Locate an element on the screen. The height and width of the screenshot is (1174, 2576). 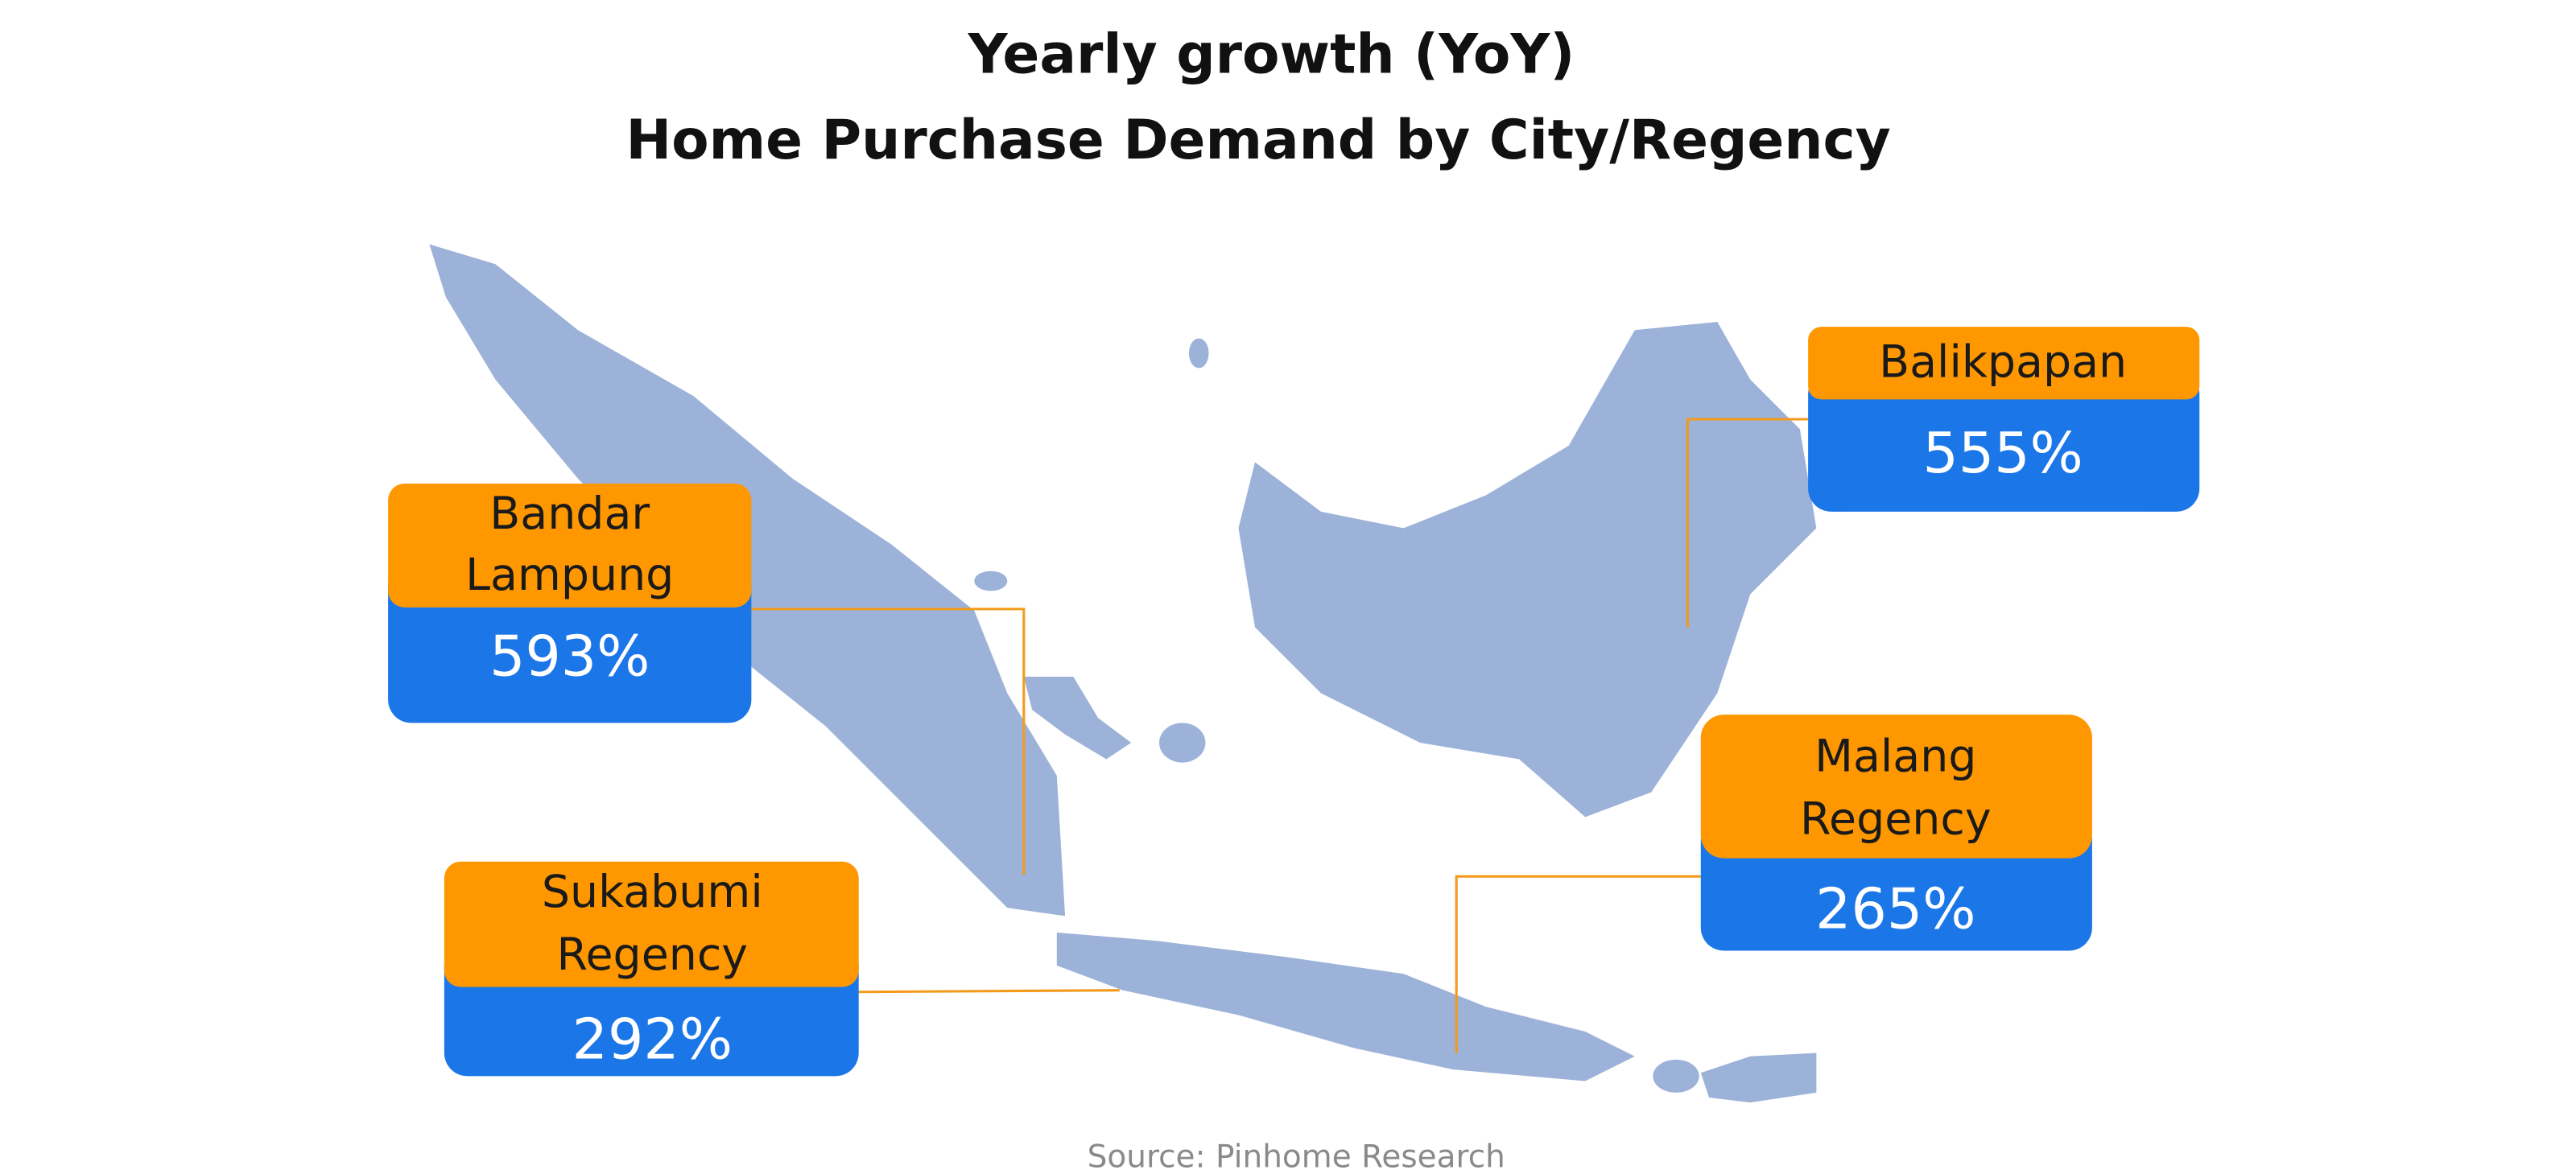
callout: Malang Regency 265% is located at coordinates (1896, 833).